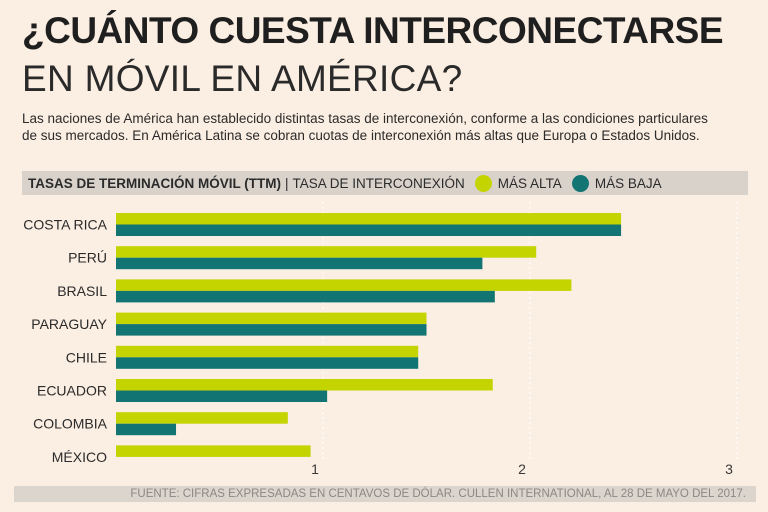  I want to click on legend-high-swatch-icon, so click(483, 183).